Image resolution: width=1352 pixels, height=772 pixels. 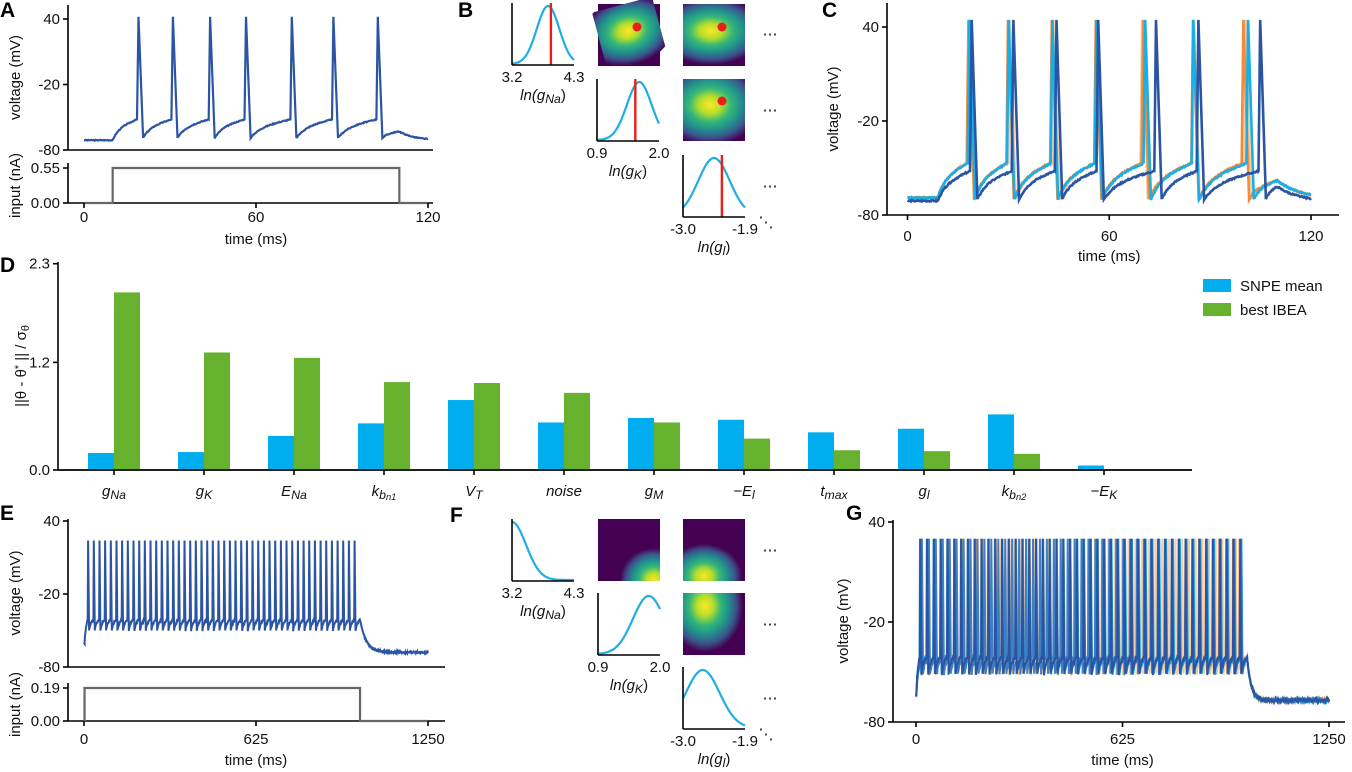 I want to click on marginal-axis-label-sub: Na, so click(x=553, y=615).